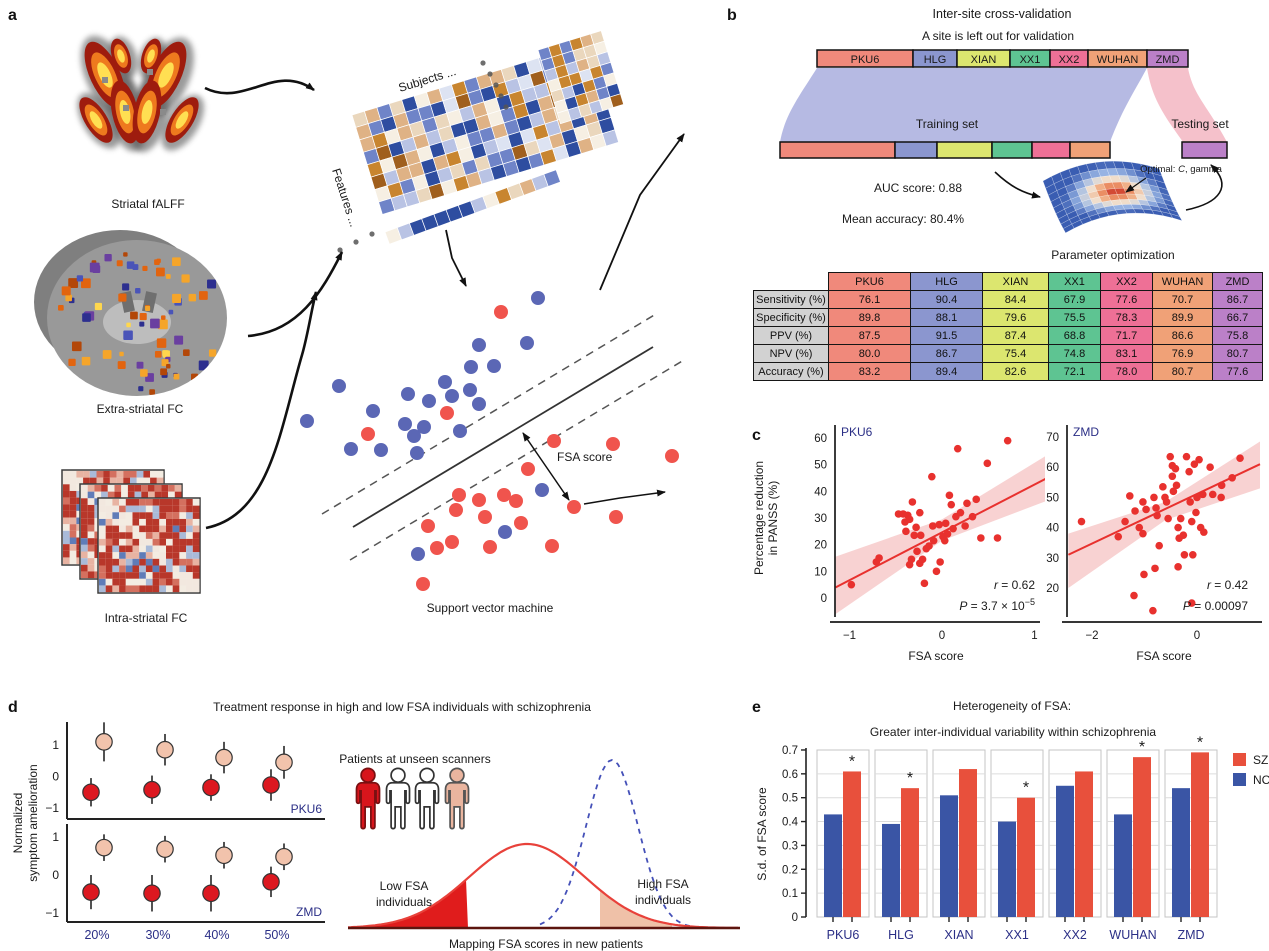  Describe the element at coordinates (869, 299) in the screenshot. I see `table-cell: 76.1` at that location.